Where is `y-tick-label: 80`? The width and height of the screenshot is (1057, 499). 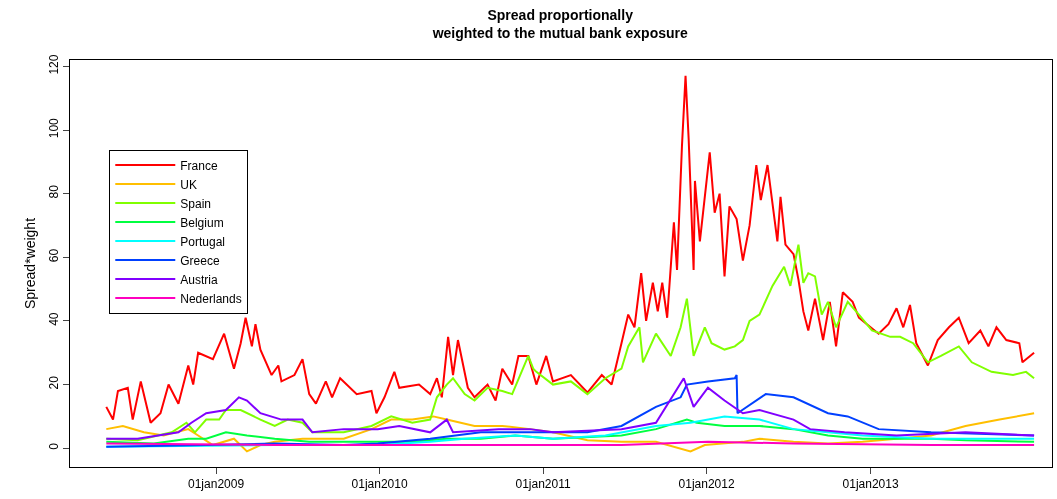
y-tick-label: 80 is located at coordinates (54, 191).